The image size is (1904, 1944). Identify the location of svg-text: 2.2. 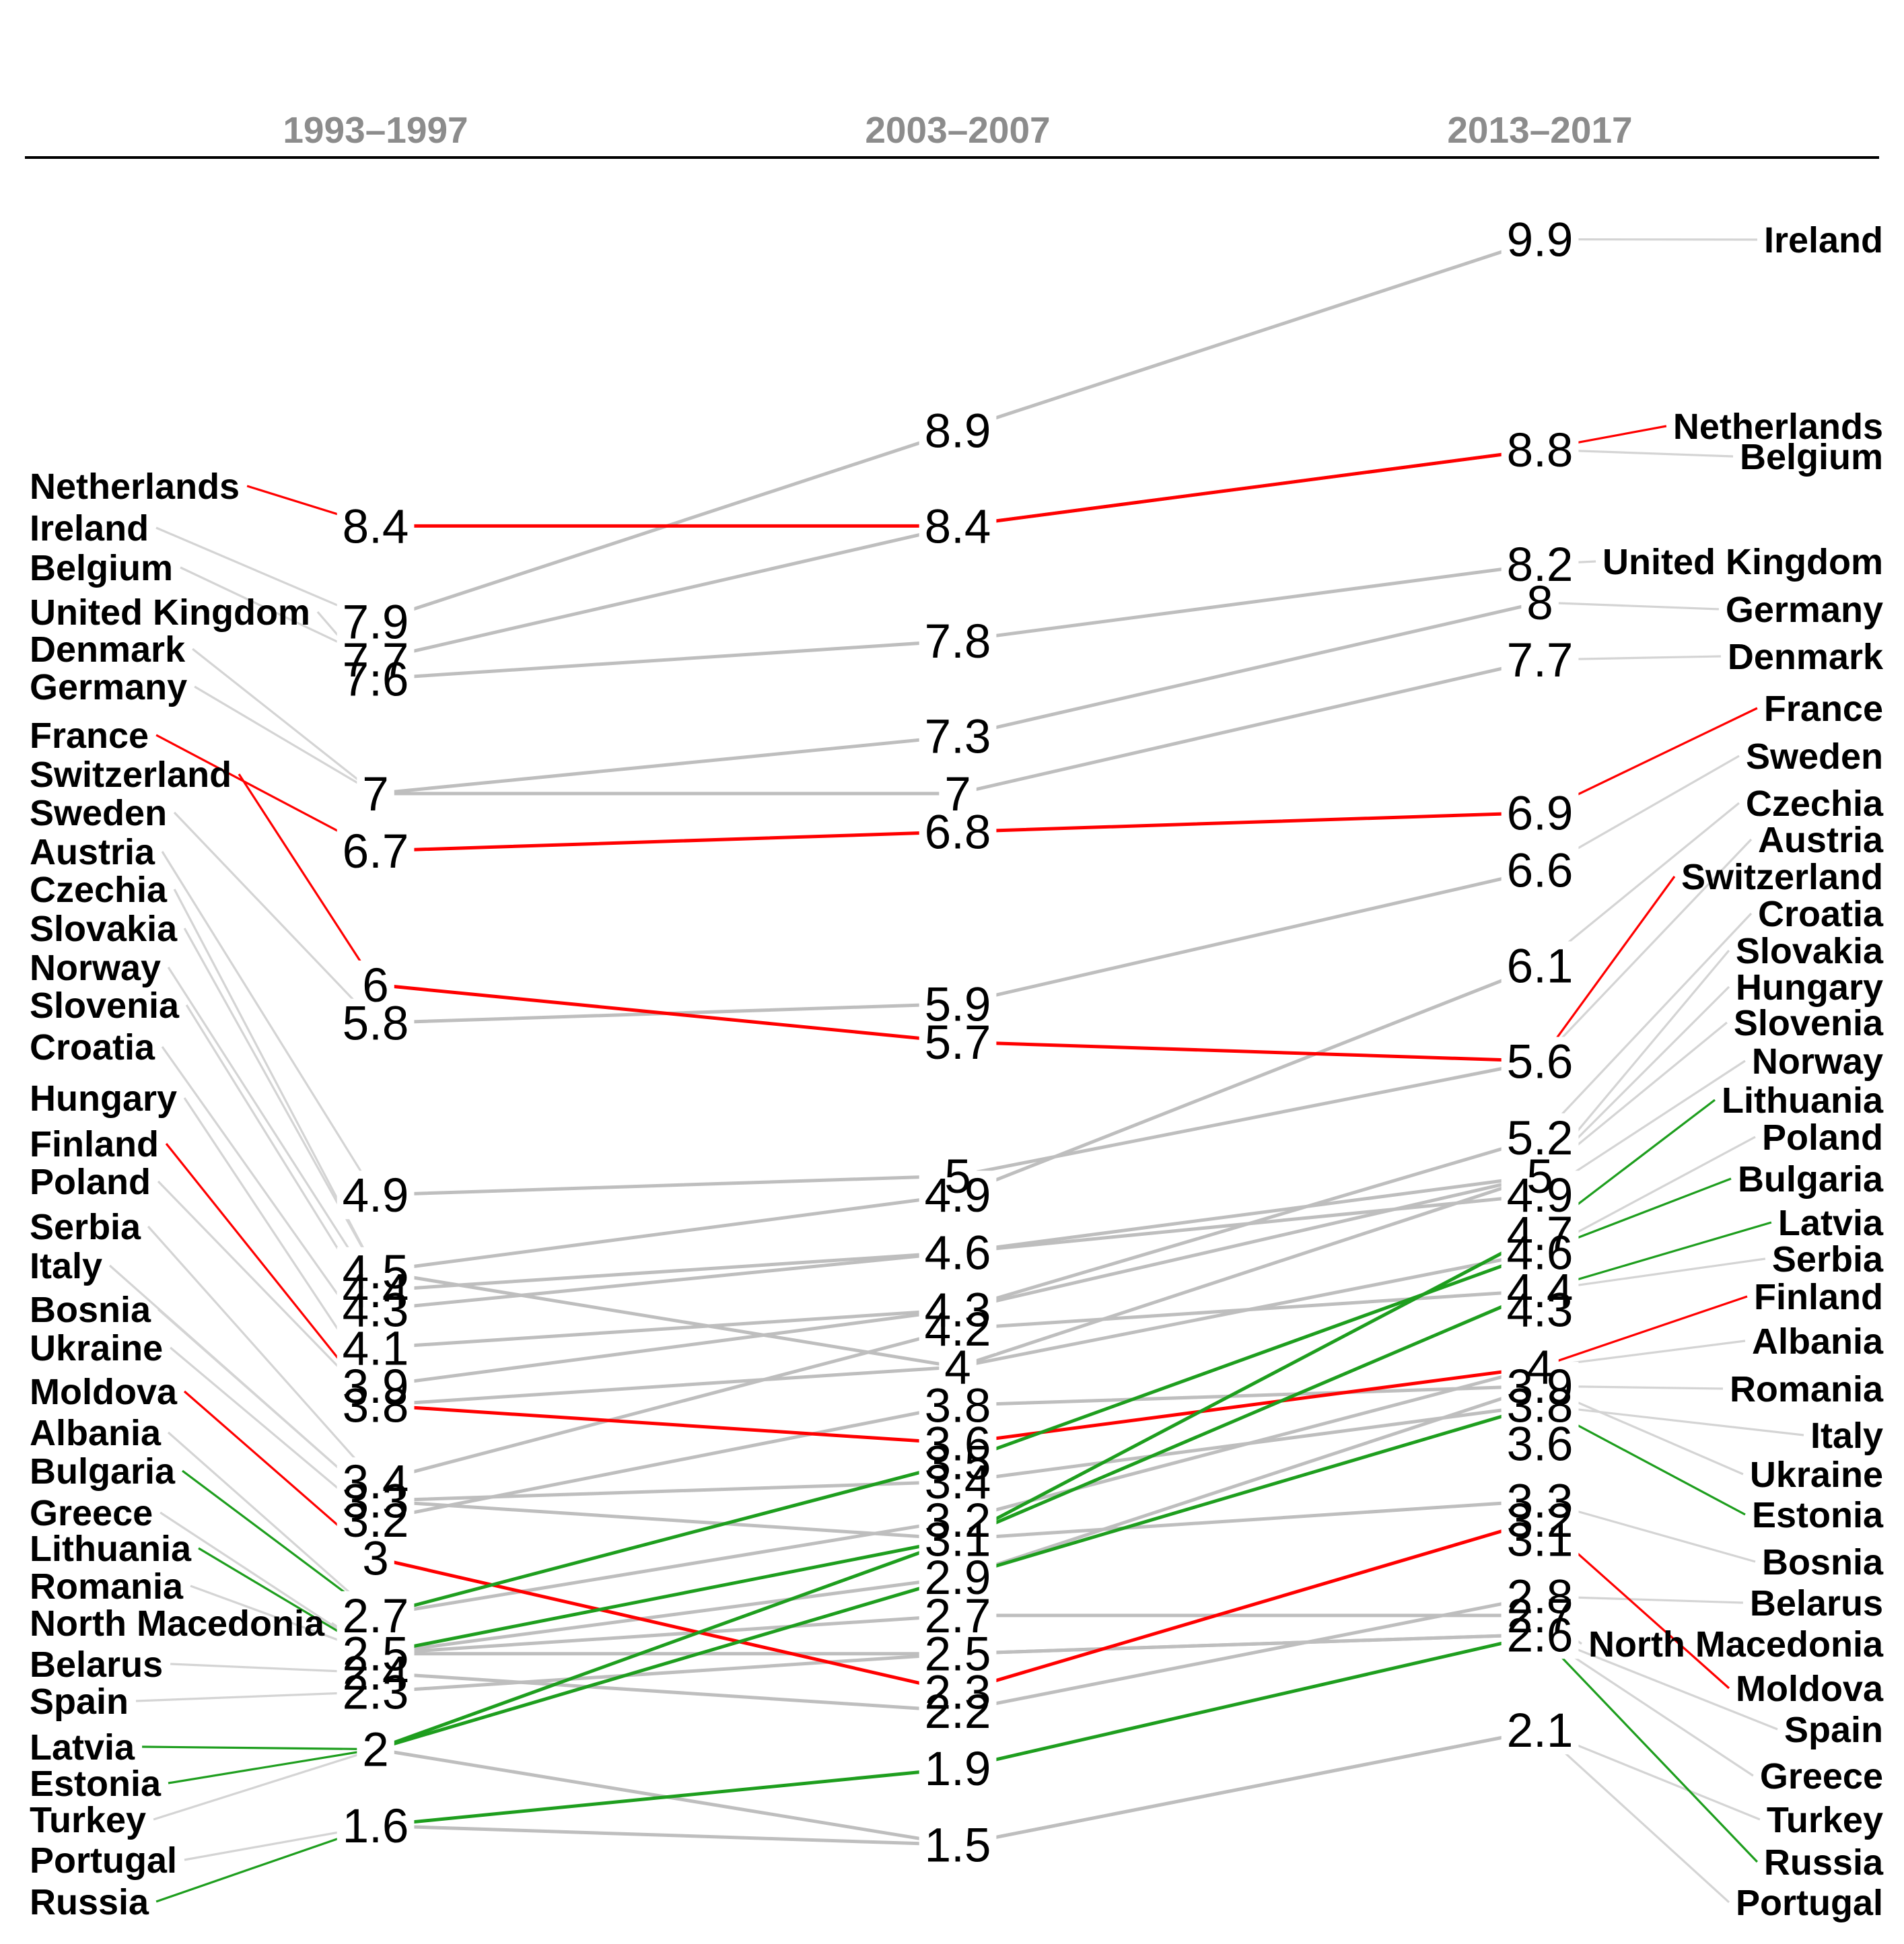
(958, 1712).